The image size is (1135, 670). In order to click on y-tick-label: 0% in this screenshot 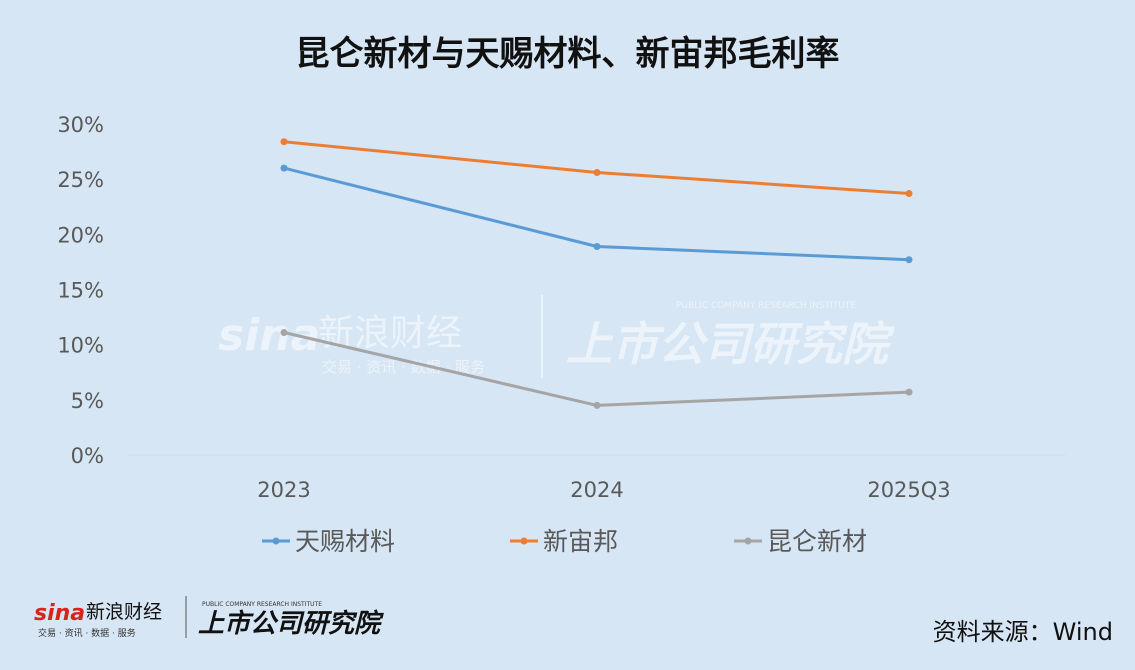, I will do `click(87, 456)`.